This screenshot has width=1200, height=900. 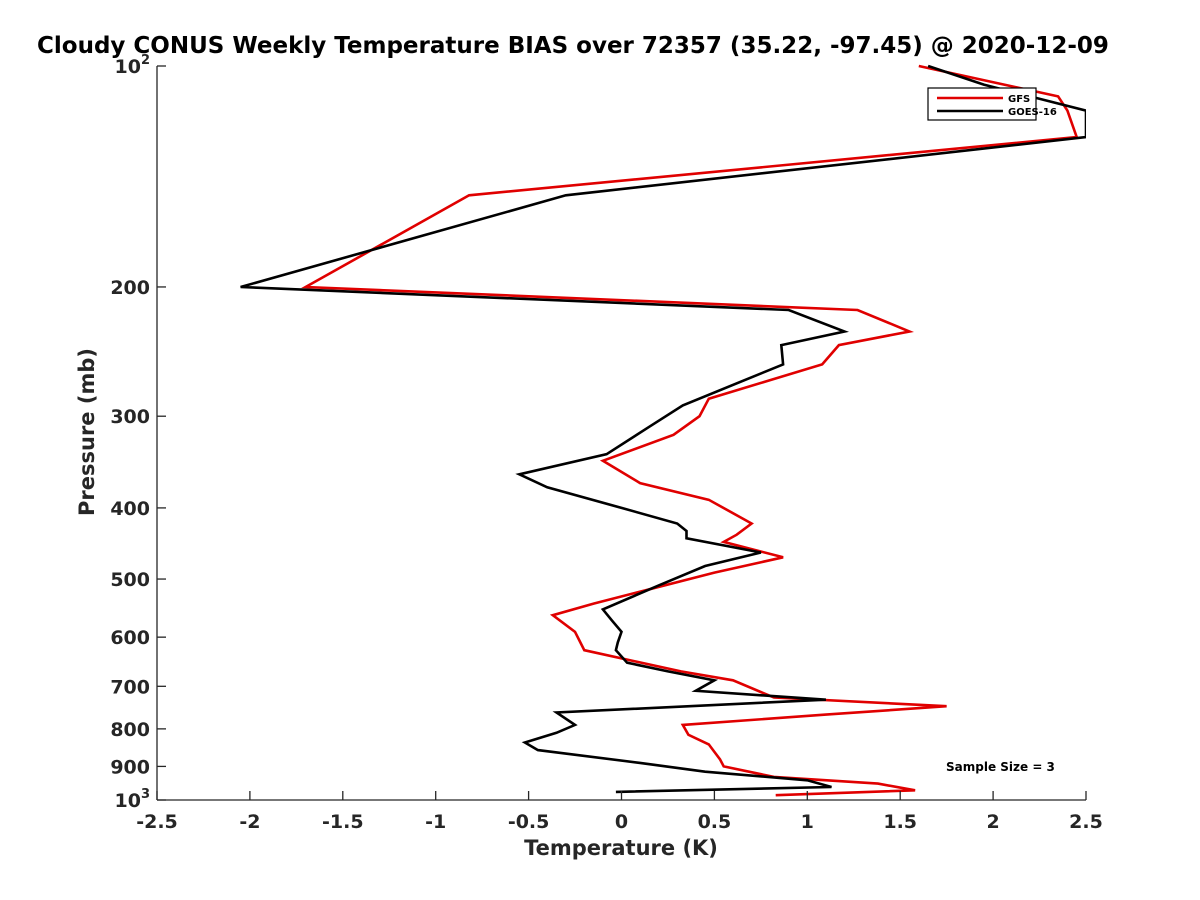 What do you see at coordinates (130, 417) in the screenshot?
I see `y-tick-label: 300` at bounding box center [130, 417].